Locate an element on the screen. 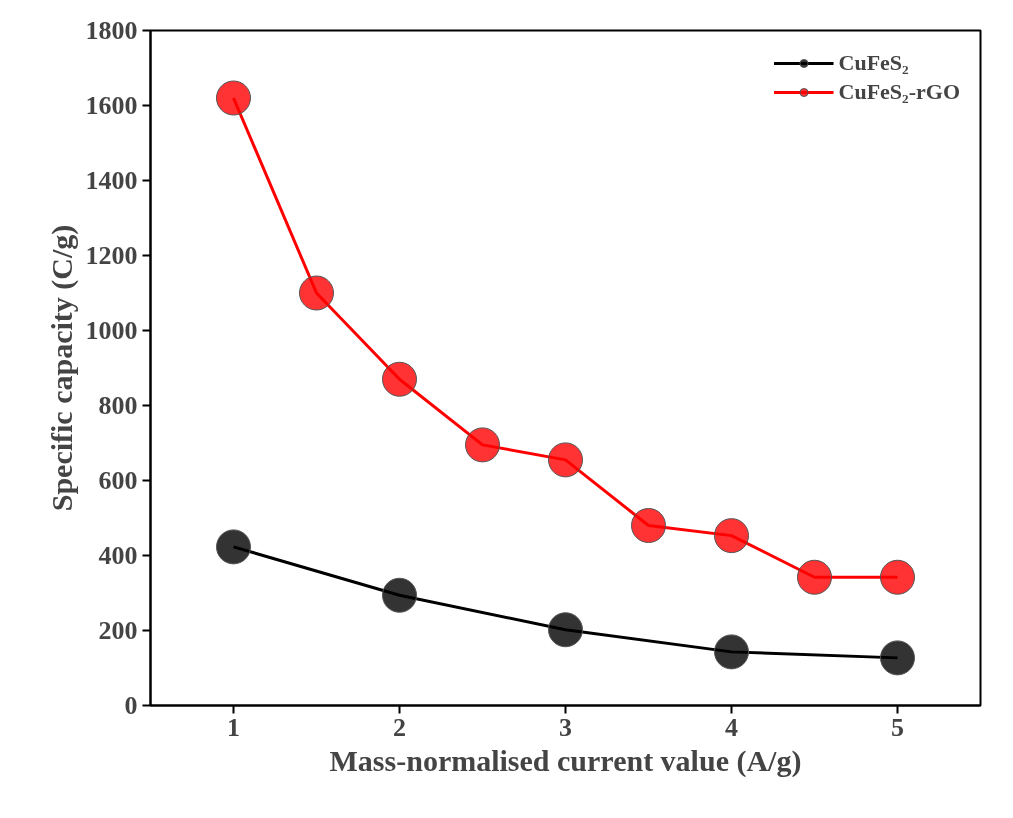 The image size is (1013, 818). y-tick-label: 1000 is located at coordinates (111, 330).